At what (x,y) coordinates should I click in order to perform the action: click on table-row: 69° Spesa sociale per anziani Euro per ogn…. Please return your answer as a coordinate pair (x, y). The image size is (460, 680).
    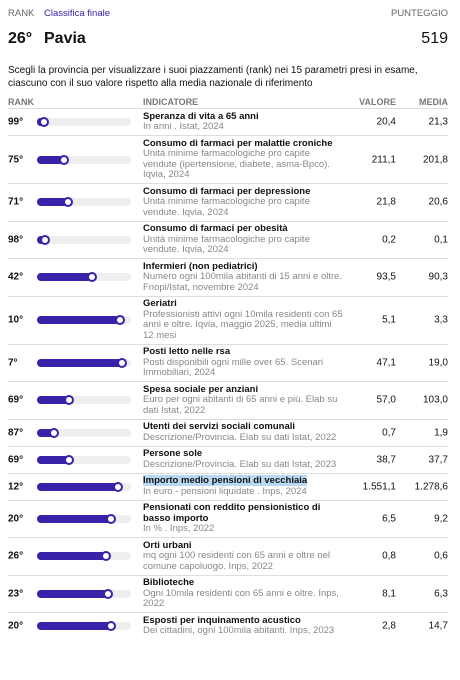
    Looking at the image, I should click on (228, 400).